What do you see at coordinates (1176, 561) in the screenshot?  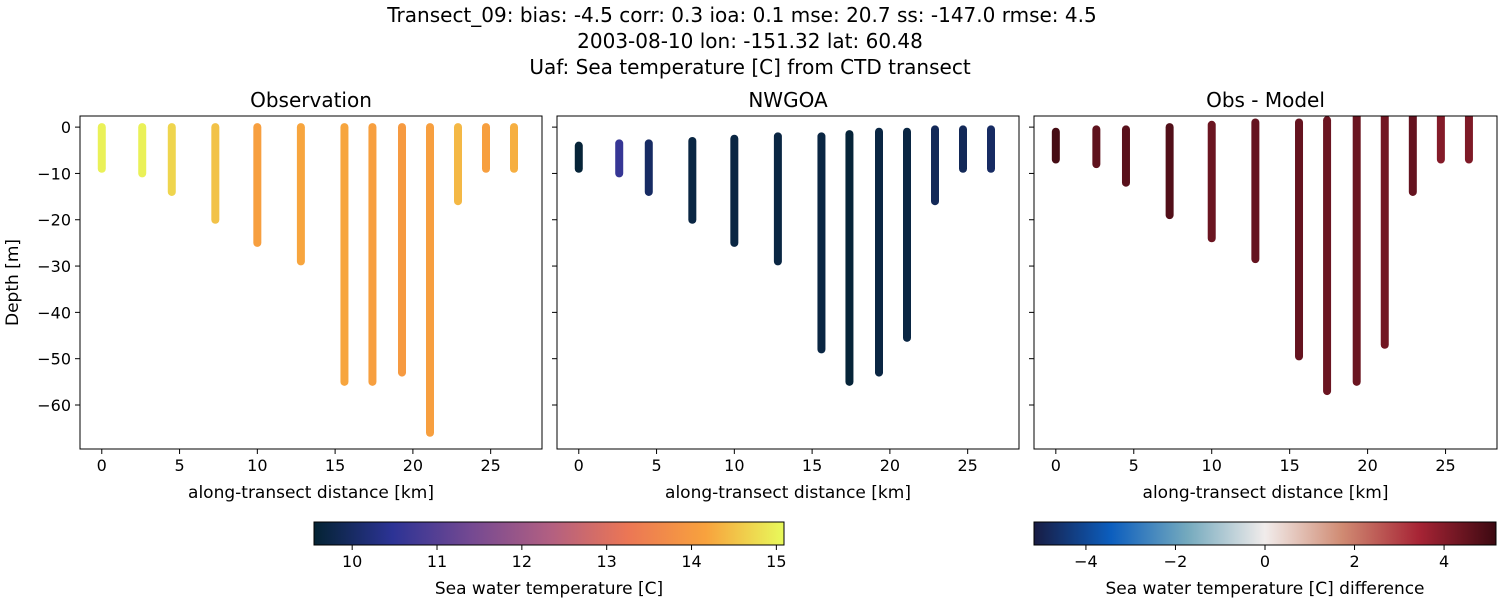 I see `colorbar-tick-label: −2` at bounding box center [1176, 561].